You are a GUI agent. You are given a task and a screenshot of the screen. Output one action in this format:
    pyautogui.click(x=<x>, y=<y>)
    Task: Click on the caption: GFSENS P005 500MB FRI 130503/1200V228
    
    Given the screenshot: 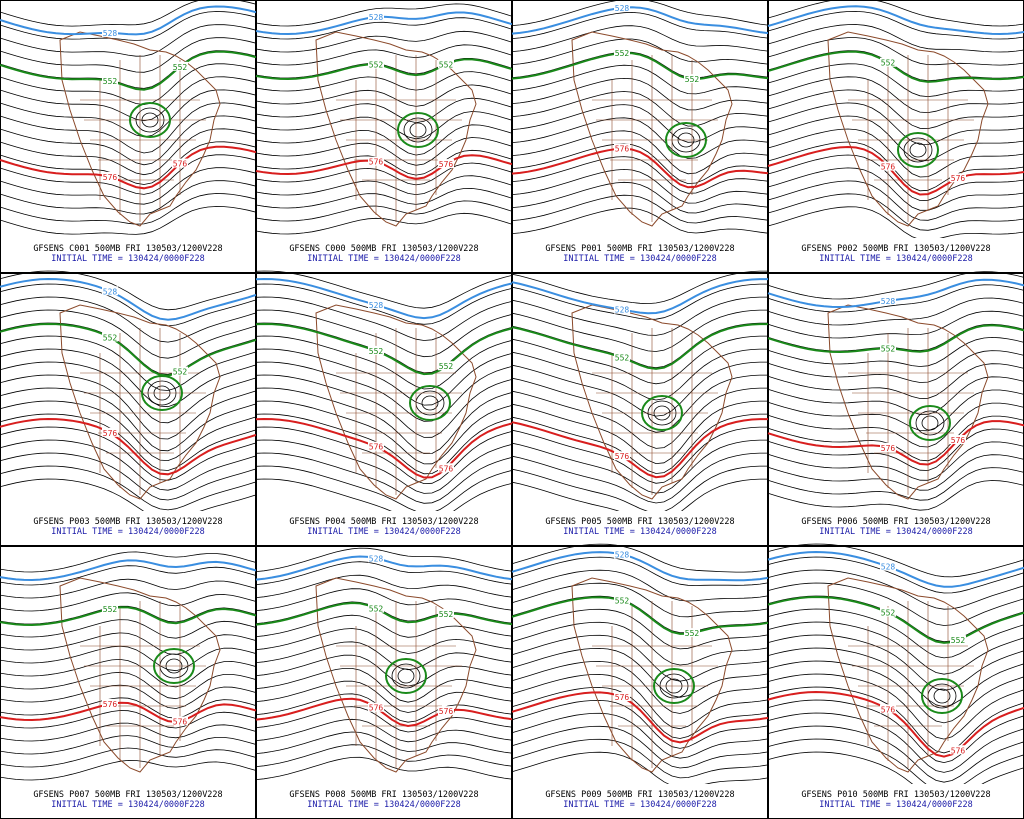 What is the action you would take?
    pyautogui.click(x=639, y=522)
    